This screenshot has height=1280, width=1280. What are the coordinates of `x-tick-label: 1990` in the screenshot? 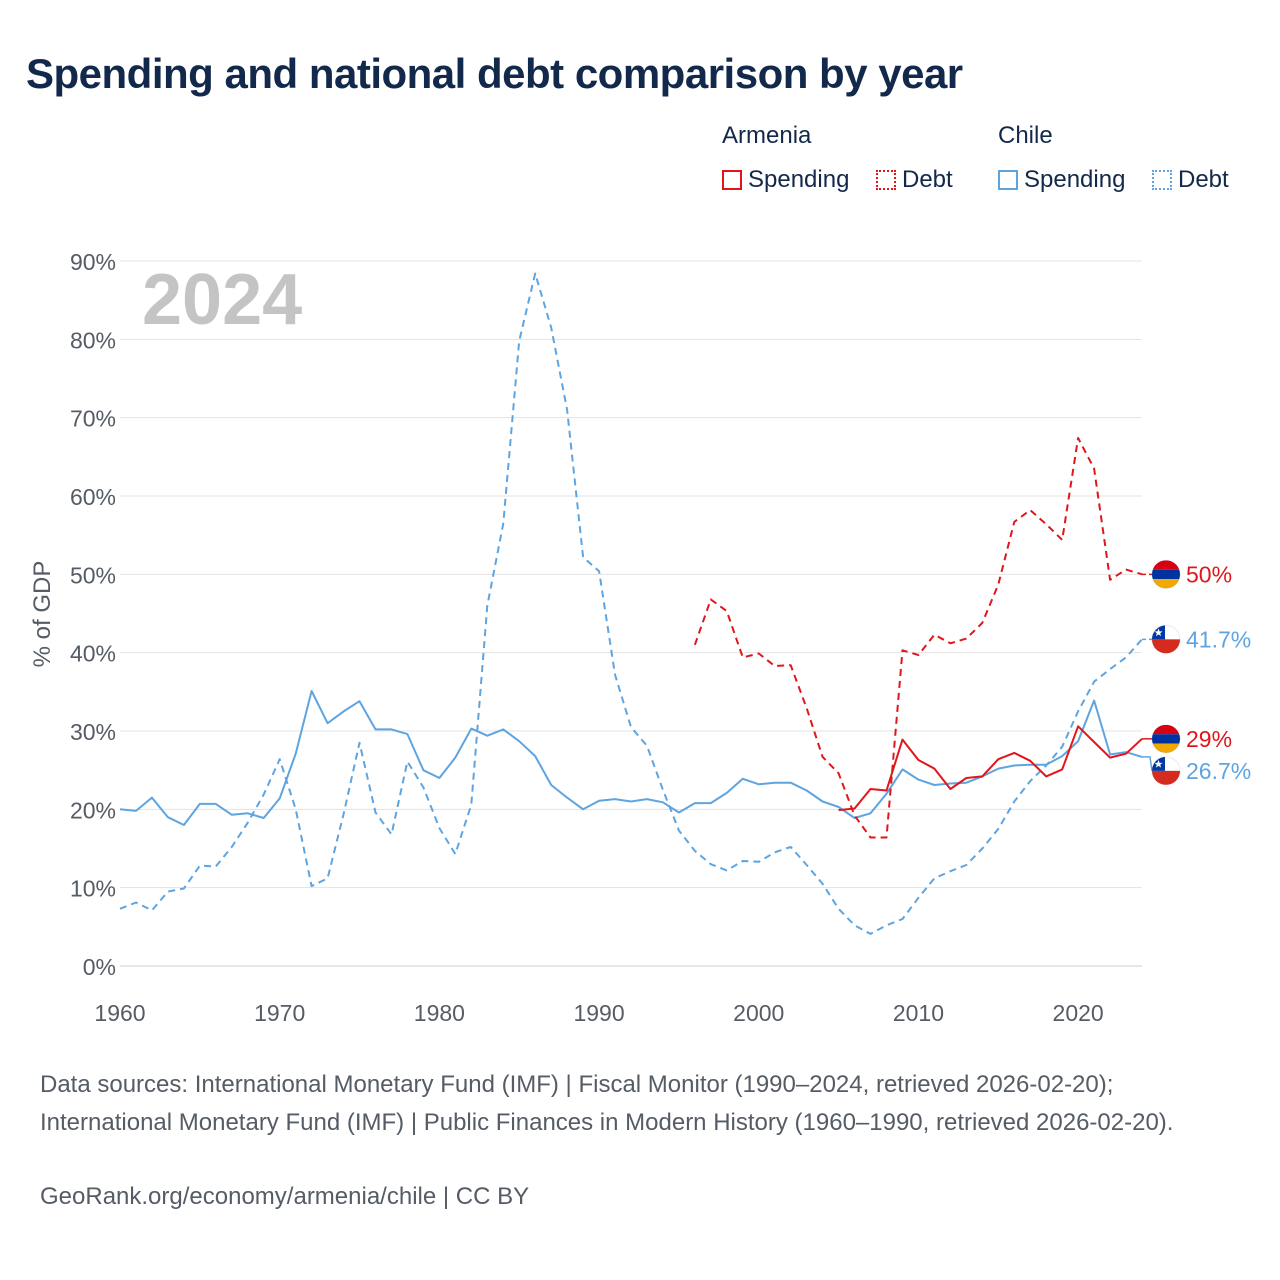 It's located at (598, 1013).